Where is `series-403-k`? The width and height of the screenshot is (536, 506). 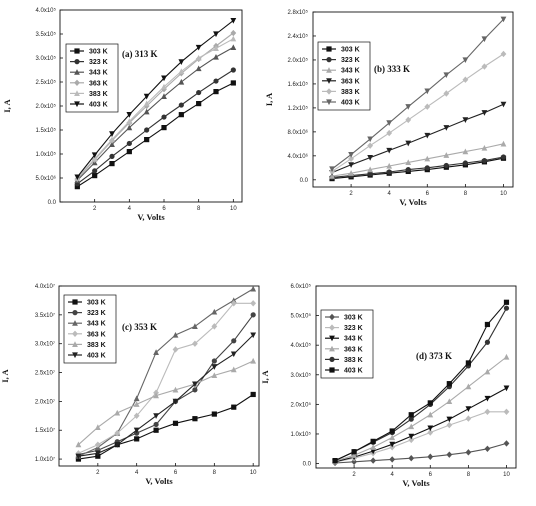 series-403-k is located at coordinates (421, 381).